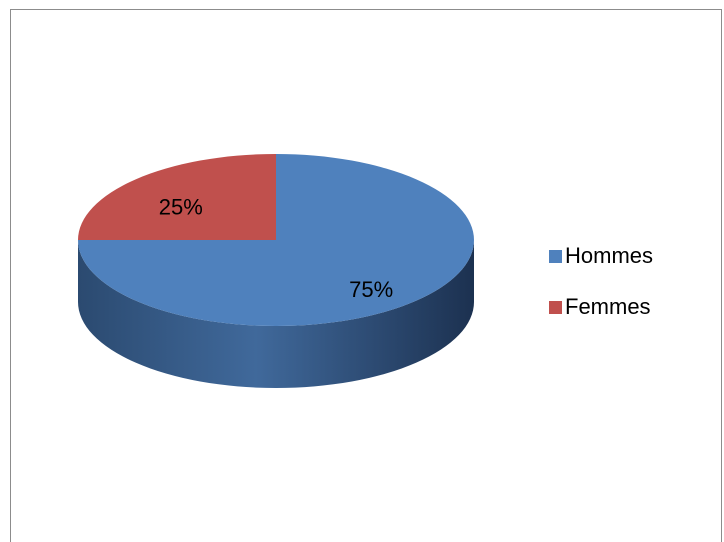 The image size is (724, 542). Describe the element at coordinates (608, 306) in the screenshot. I see `legend-label: Femmes` at that location.